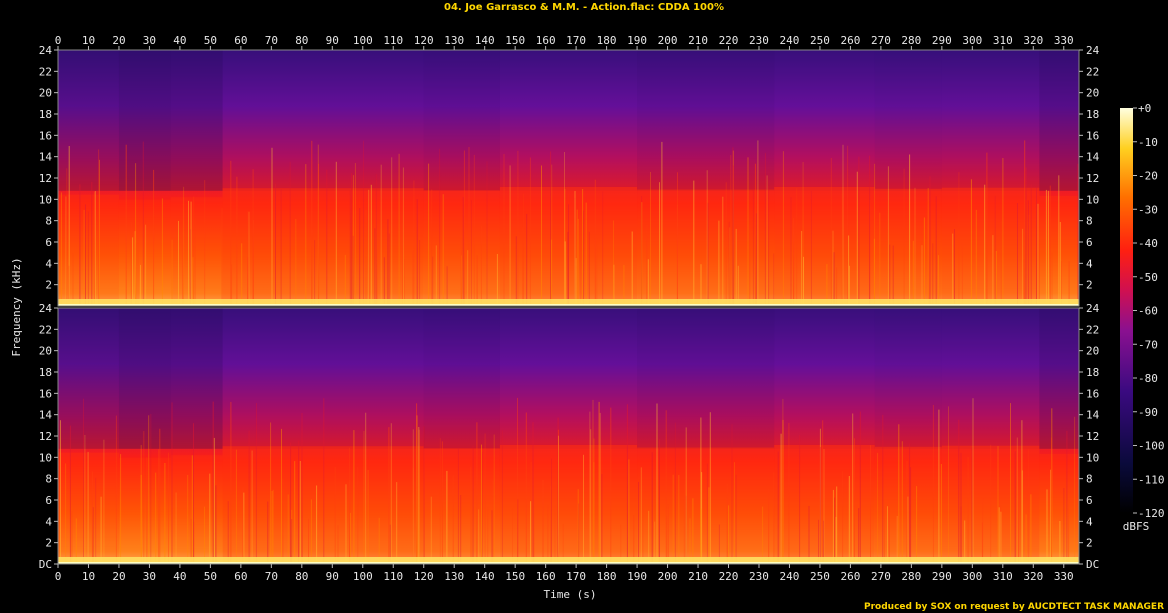 This screenshot has width=1168, height=613. What do you see at coordinates (1092, 114) in the screenshot?
I see `y-tick-label-right: 18` at bounding box center [1092, 114].